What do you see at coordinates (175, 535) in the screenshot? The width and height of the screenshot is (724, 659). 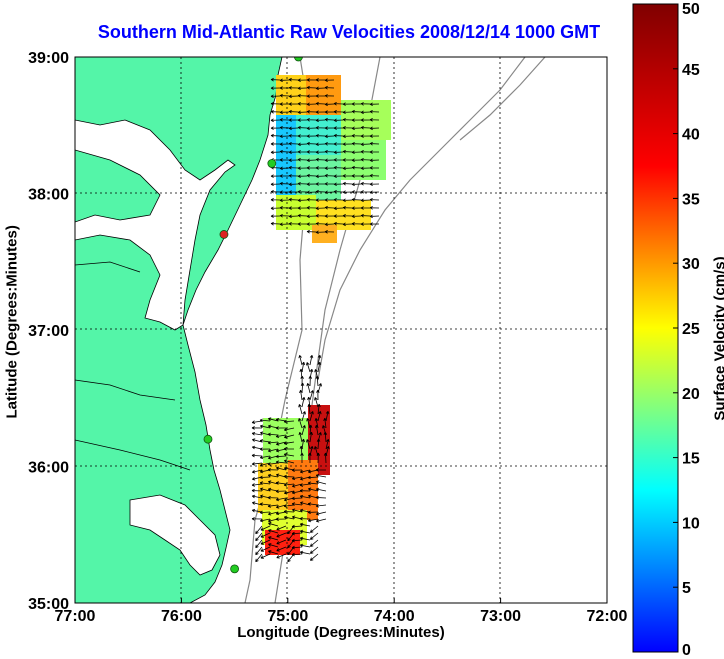 I see `albemarle-sound` at bounding box center [175, 535].